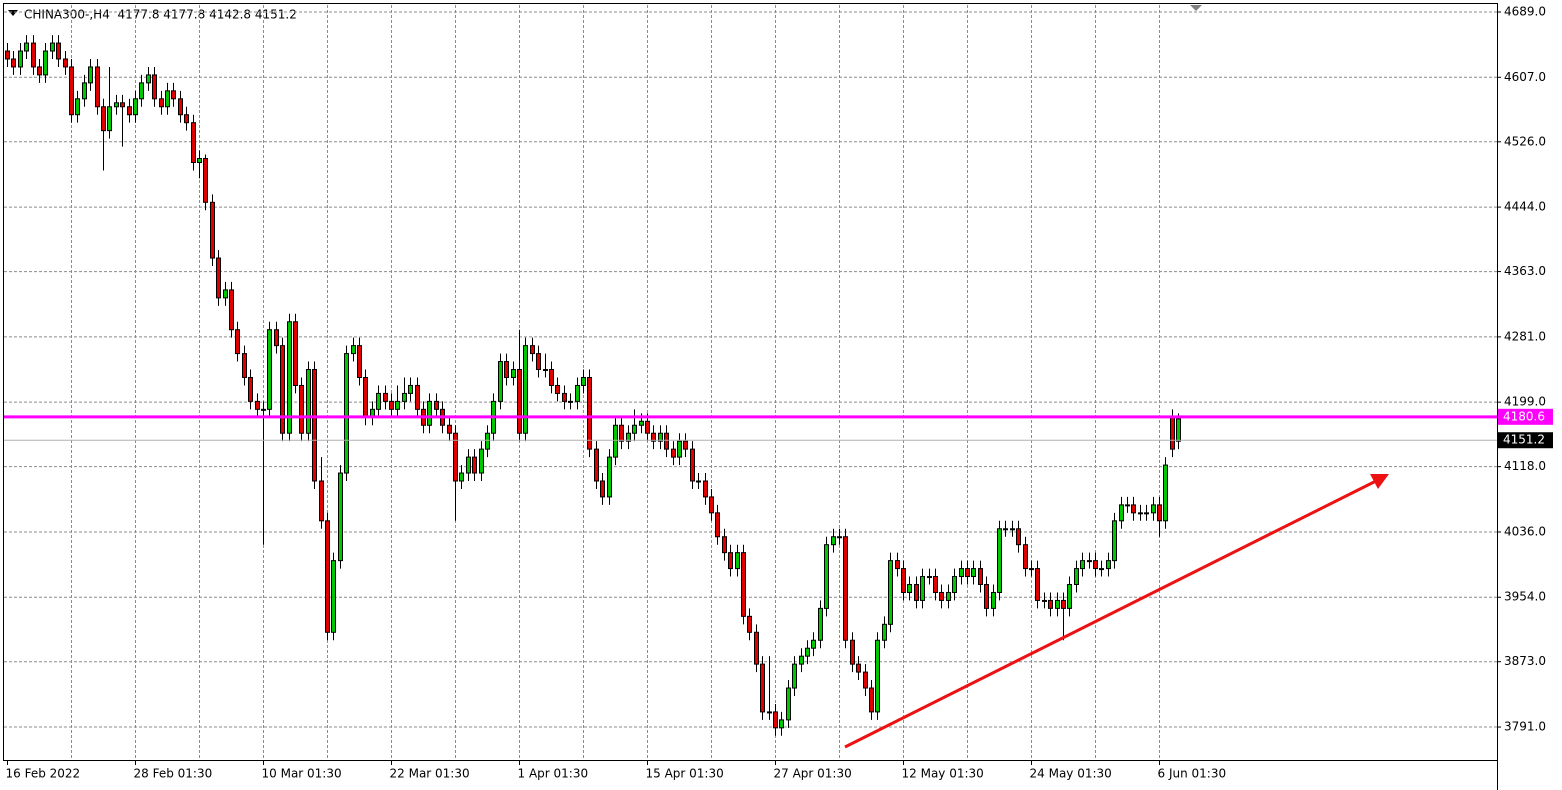 The height and width of the screenshot is (790, 1562). What do you see at coordinates (1524, 440) in the screenshot?
I see `price-badge-label: 4151.2` at bounding box center [1524, 440].